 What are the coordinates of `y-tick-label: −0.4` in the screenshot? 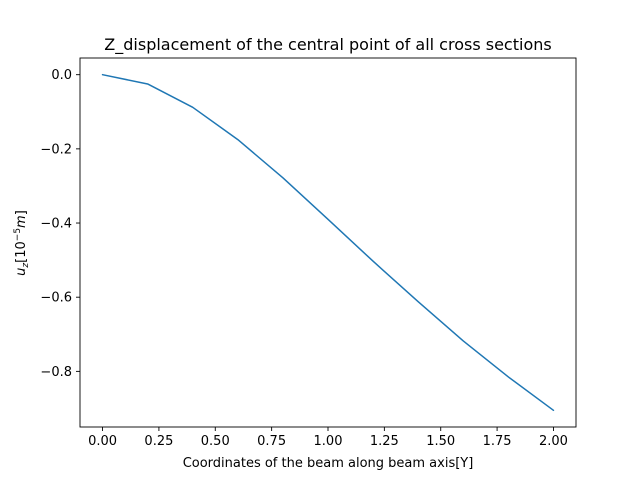 It's located at (56, 224).